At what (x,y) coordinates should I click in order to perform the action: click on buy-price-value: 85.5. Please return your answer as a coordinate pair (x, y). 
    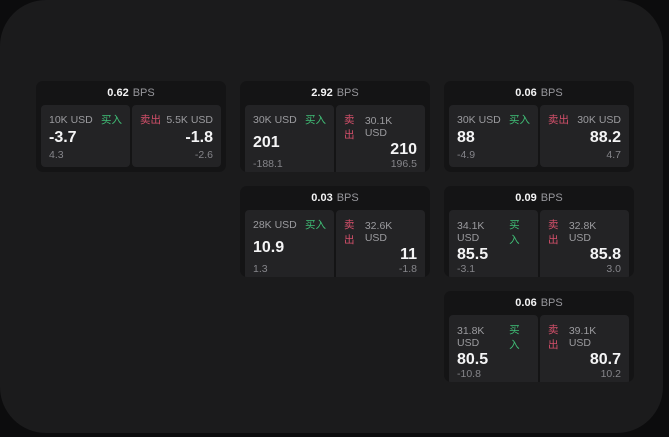
    Looking at the image, I should click on (473, 254).